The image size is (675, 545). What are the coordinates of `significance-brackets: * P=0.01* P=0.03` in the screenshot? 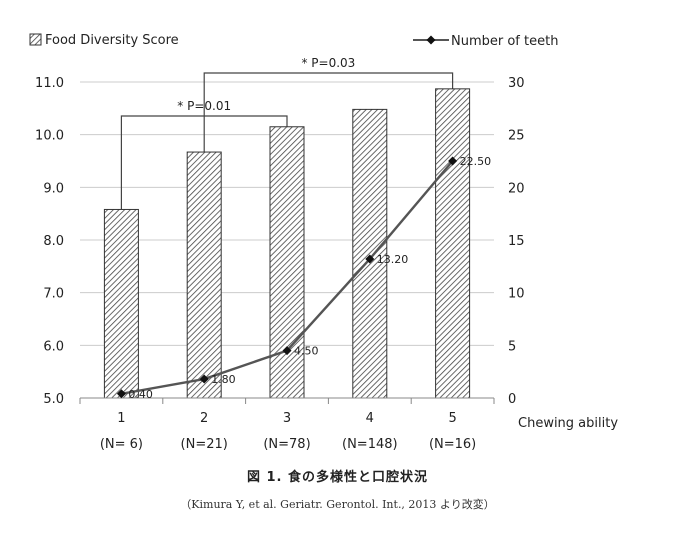 It's located at (287, 133).